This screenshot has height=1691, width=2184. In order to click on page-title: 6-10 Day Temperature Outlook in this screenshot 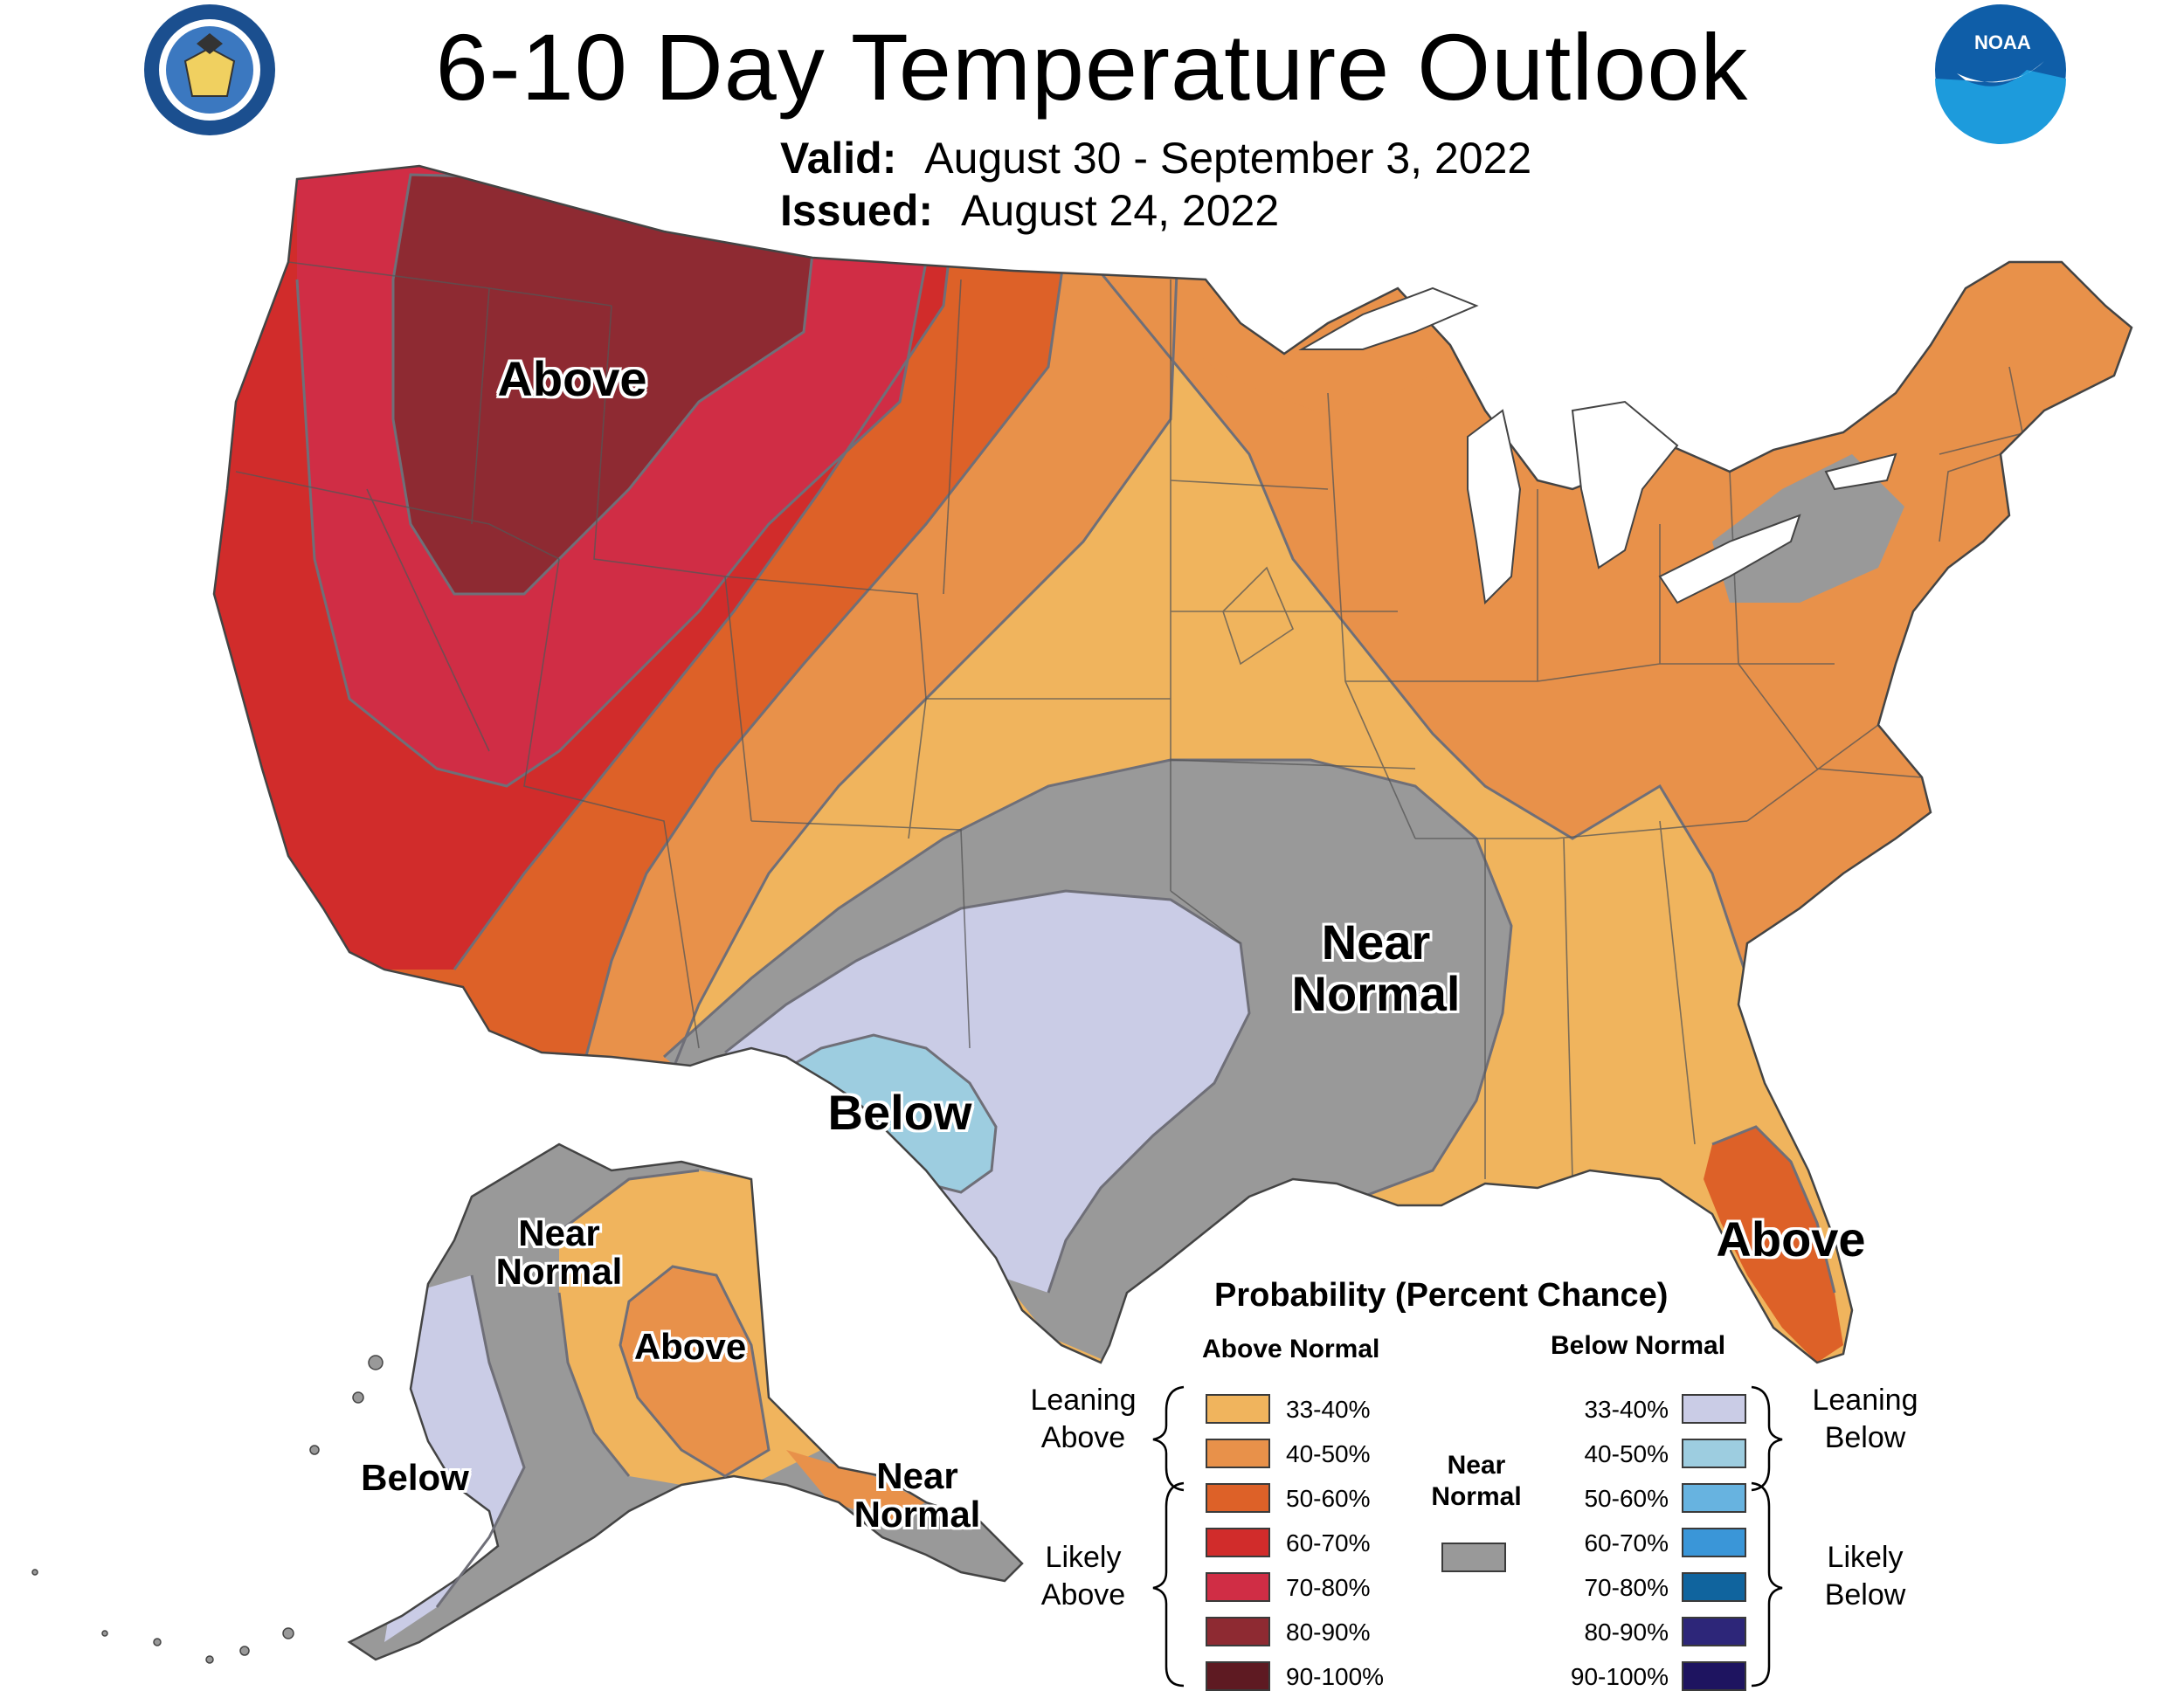, I will do `click(1092, 67)`.